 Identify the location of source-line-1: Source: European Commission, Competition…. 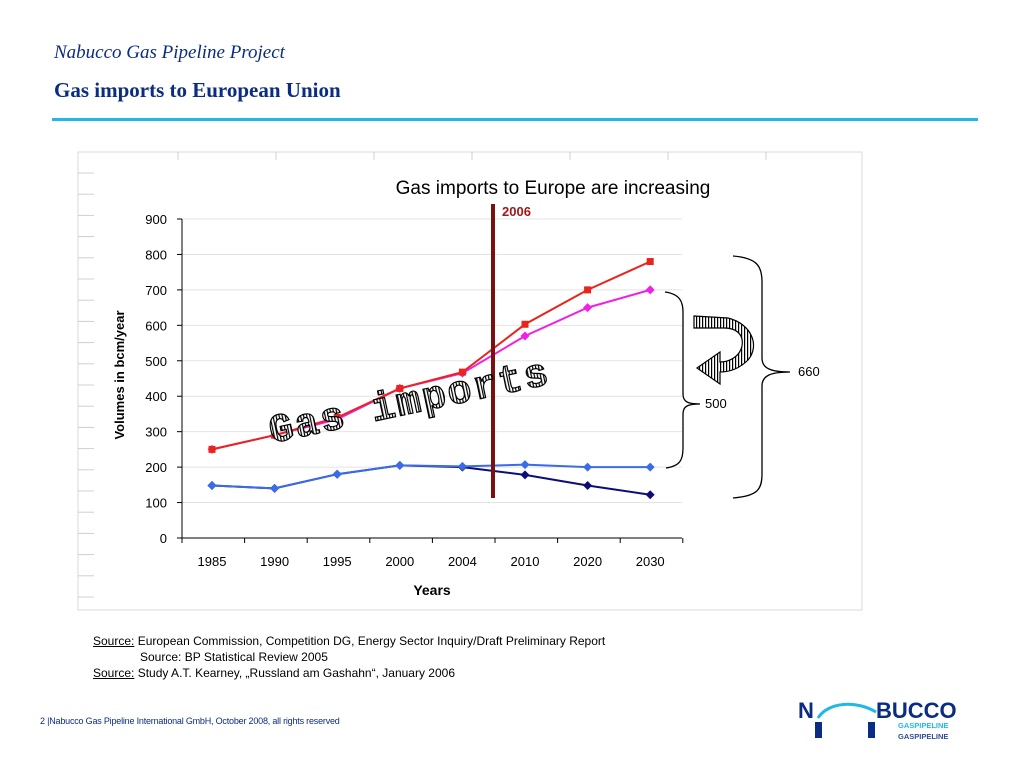
(349, 641).